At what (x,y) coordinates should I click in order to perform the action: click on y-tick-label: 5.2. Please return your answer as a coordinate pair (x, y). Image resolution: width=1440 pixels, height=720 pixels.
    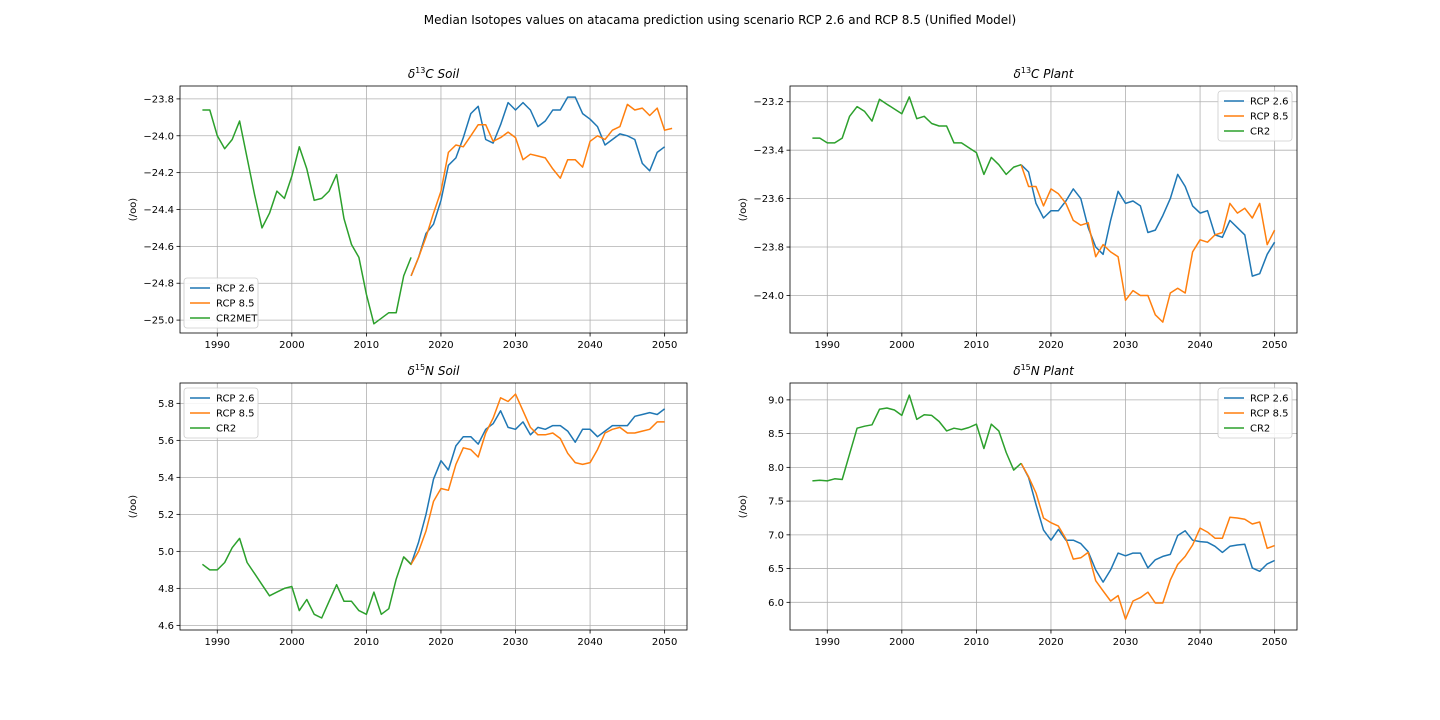
    Looking at the image, I should click on (166, 515).